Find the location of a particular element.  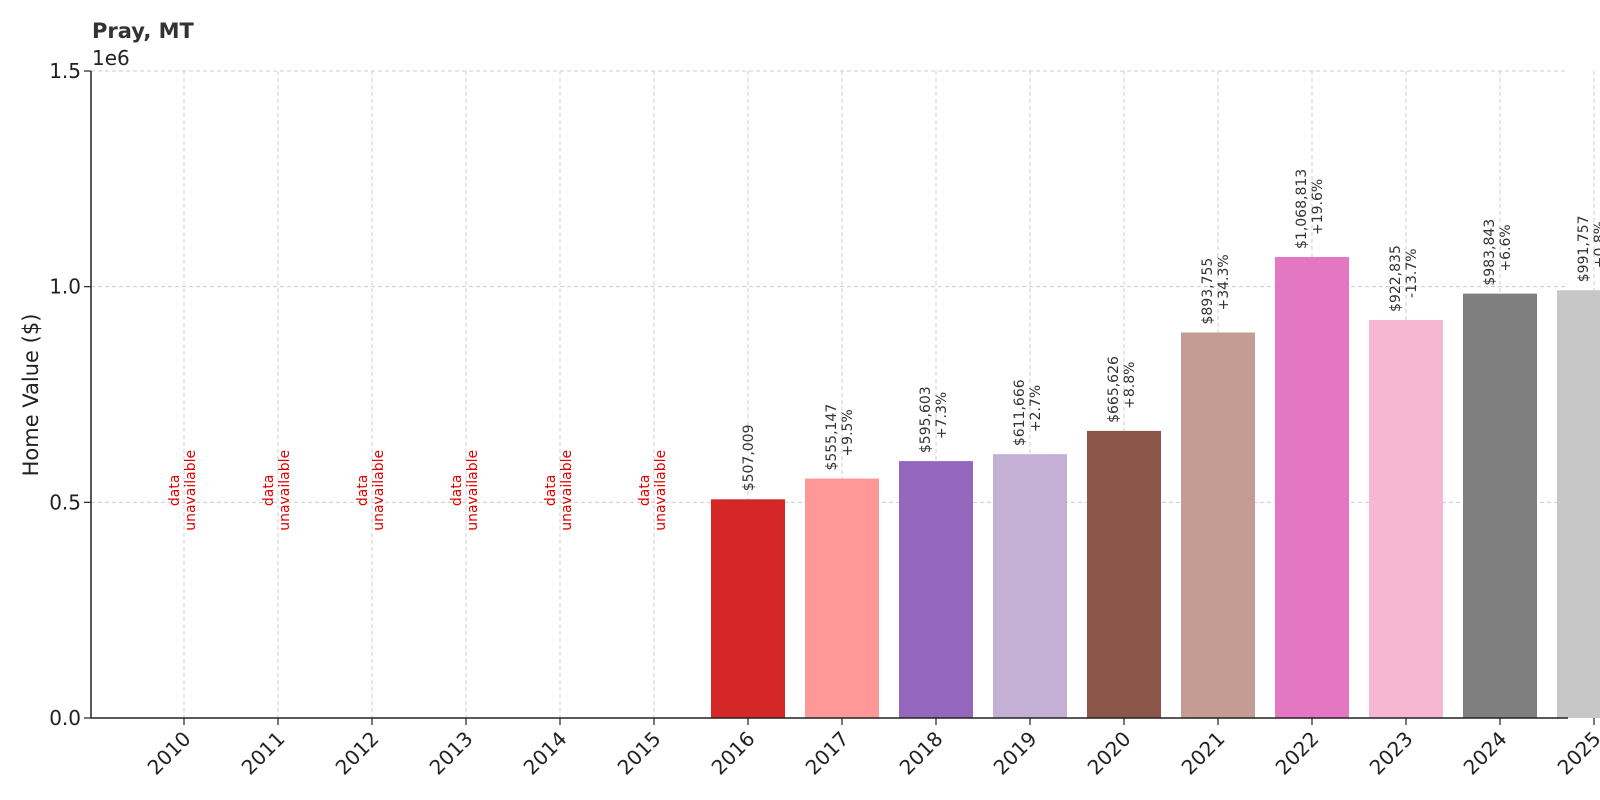

value-label: $893,755 is located at coordinates (1208, 291).